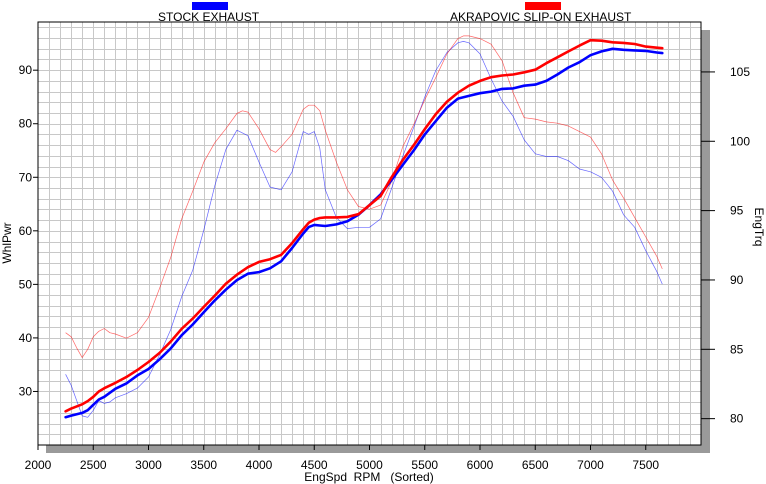 This screenshot has height=484, width=766. Describe the element at coordinates (759, 227) in the screenshot. I see `y-right-axis-title: EngTrq` at that location.